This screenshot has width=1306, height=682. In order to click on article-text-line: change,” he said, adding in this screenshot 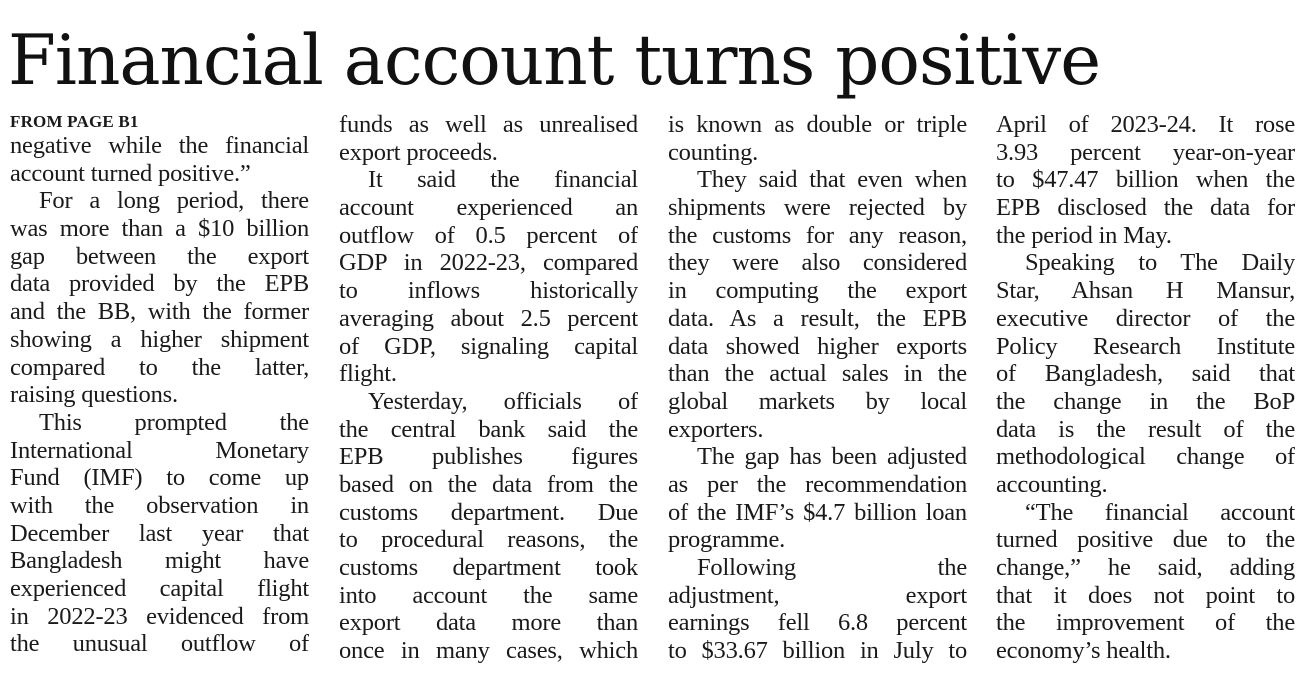, I will do `click(1145, 567)`.